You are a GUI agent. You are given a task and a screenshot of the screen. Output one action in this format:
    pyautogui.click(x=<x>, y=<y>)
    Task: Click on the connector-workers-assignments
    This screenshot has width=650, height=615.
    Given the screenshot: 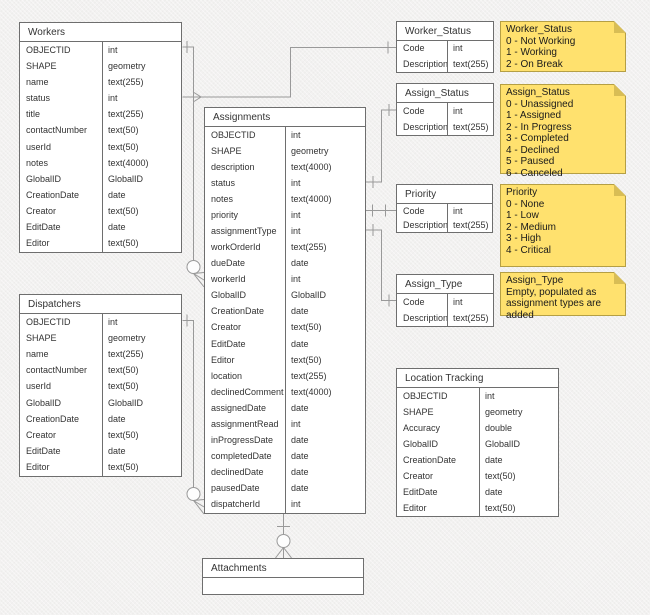 What is the action you would take?
    pyautogui.click(x=193, y=164)
    